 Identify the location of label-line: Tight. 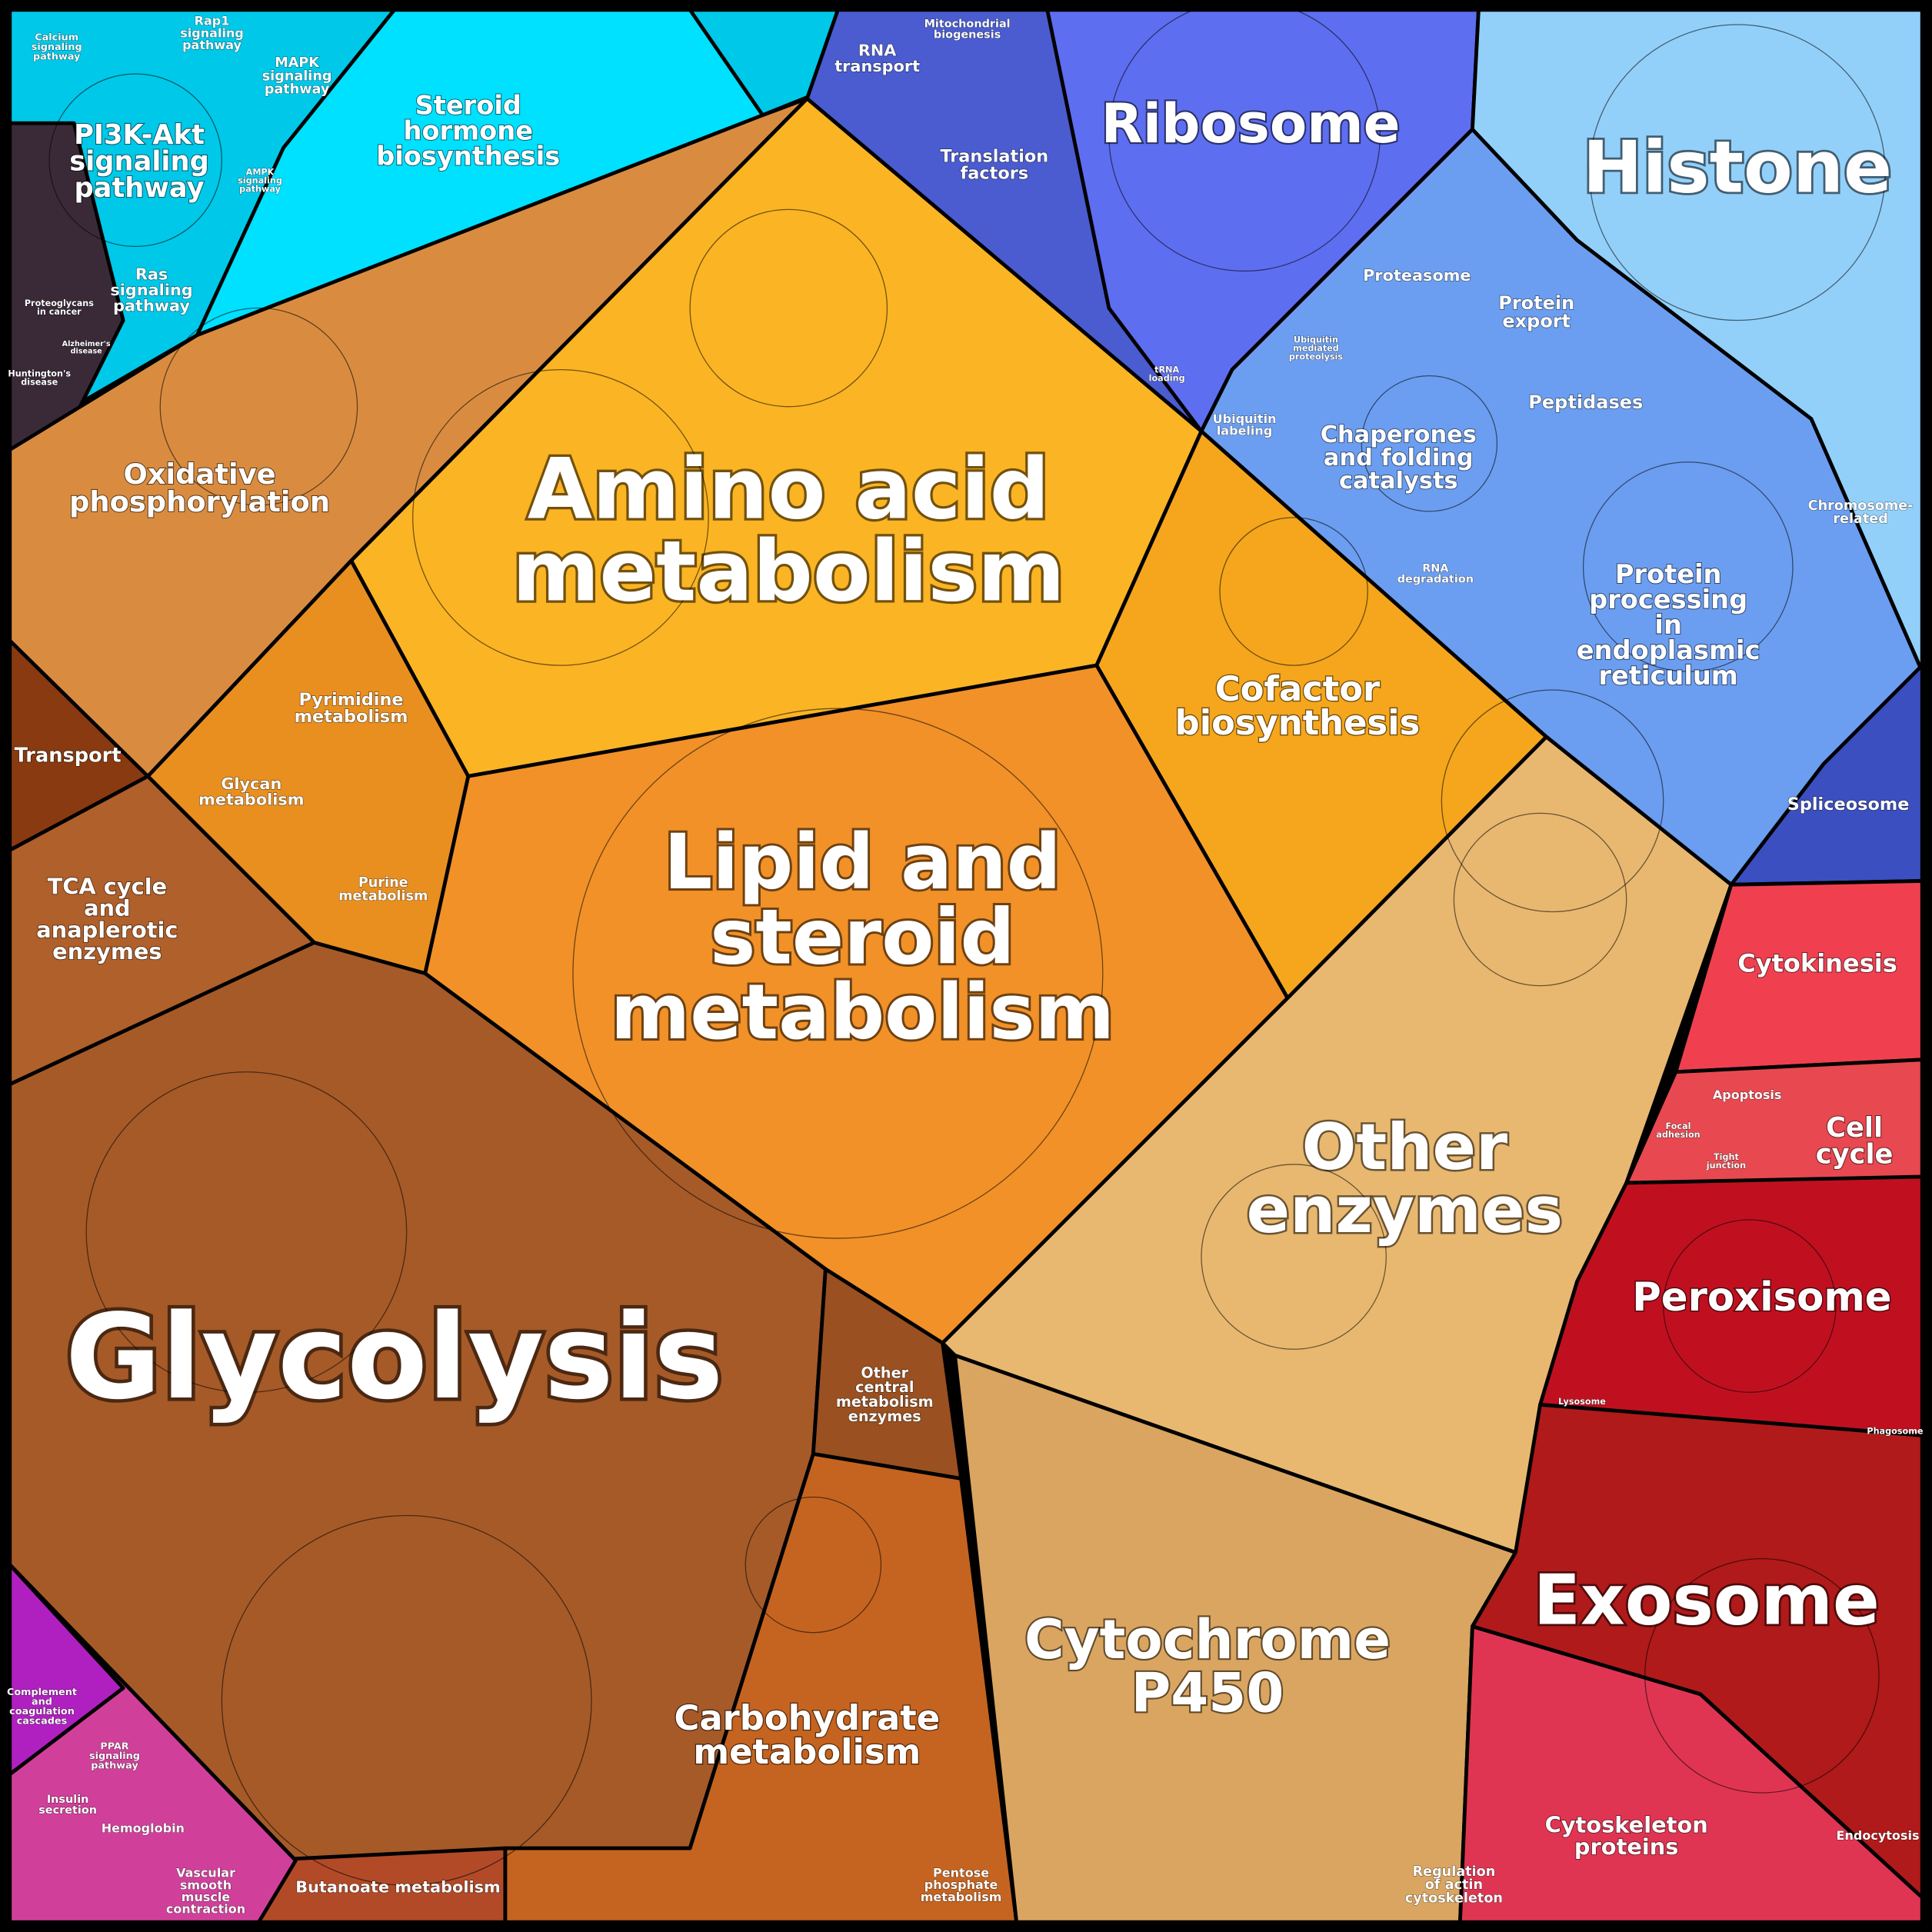
(1726, 1157).